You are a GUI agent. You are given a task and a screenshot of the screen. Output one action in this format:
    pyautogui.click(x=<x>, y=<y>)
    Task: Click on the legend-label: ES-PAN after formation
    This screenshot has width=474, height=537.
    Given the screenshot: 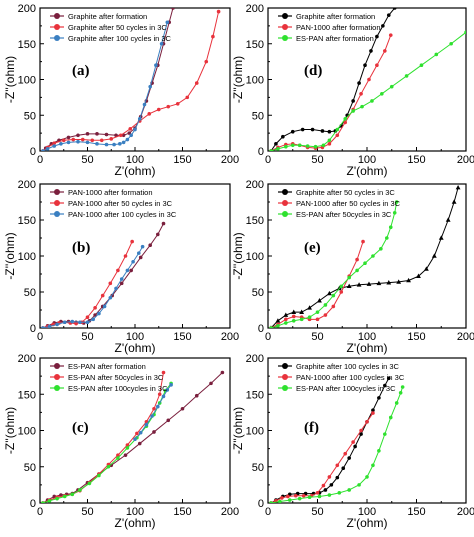 What is the action you would take?
    pyautogui.click(x=107, y=366)
    